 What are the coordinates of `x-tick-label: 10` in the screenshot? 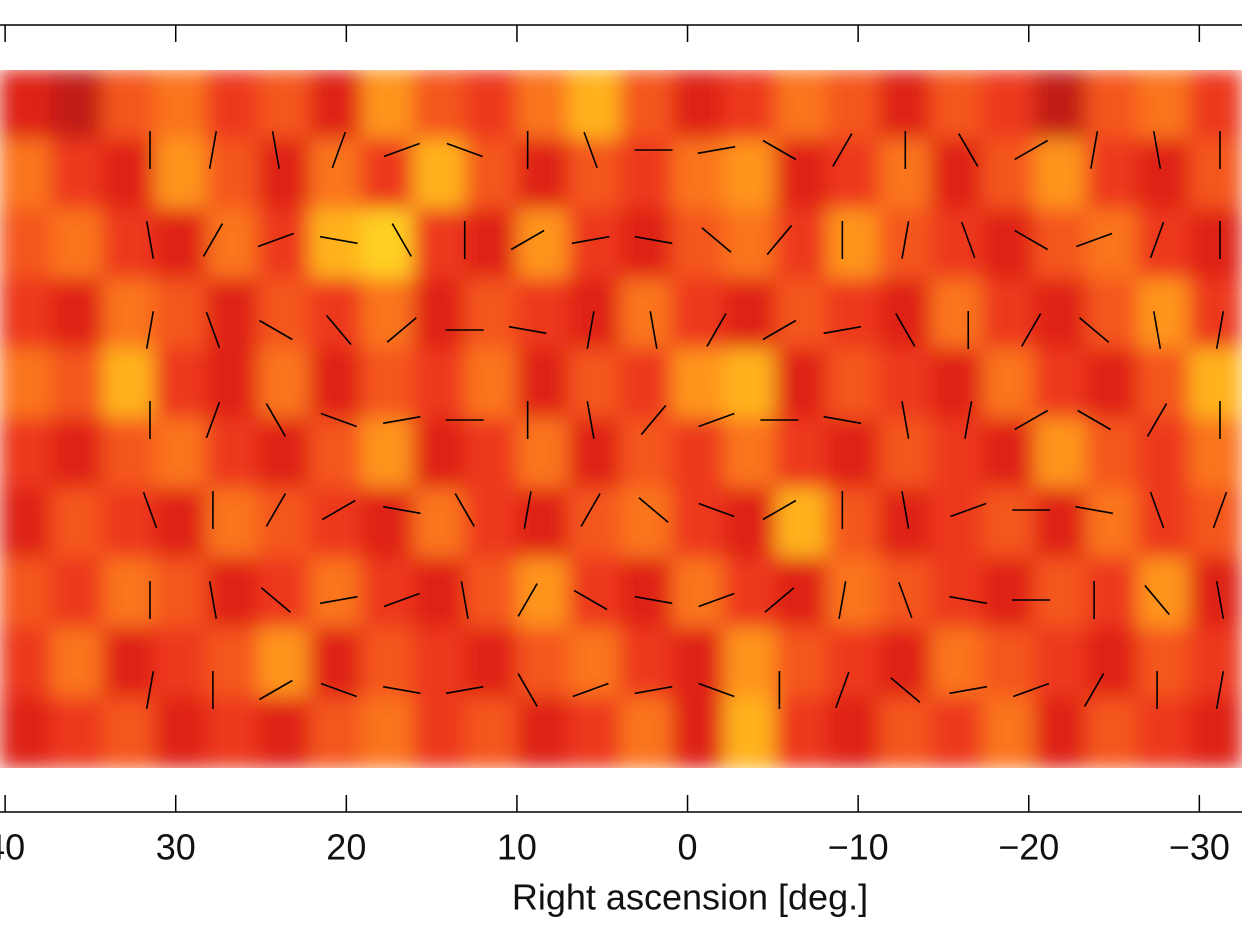 It's located at (517, 847).